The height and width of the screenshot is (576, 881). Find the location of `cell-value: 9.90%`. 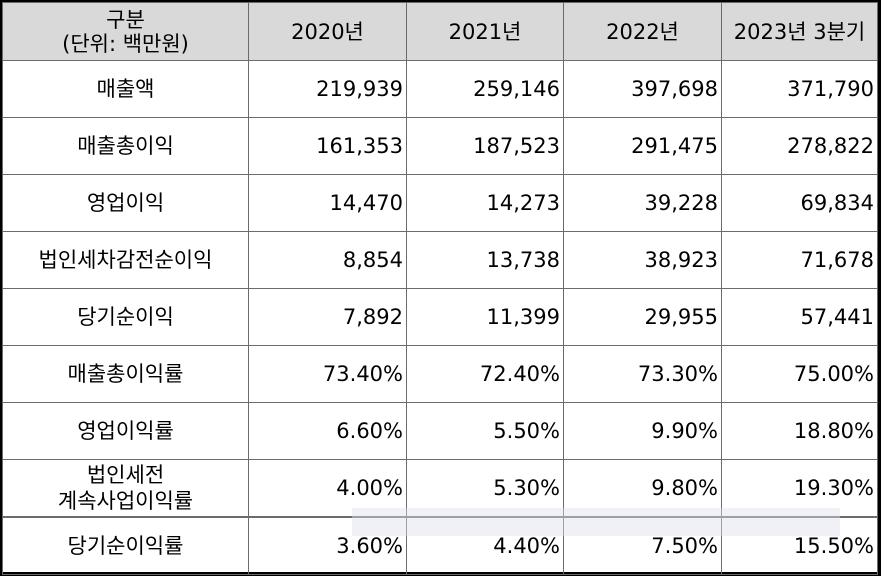

cell-value: 9.90% is located at coordinates (642, 431).